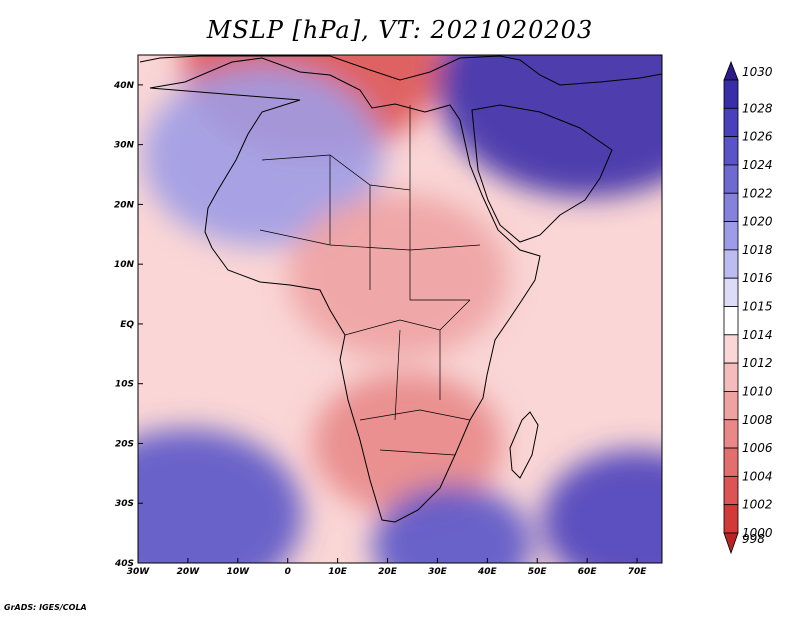 Image resolution: width=800 pixels, height=618 pixels. Describe the element at coordinates (757, 278) in the screenshot. I see `colorbar-label: 1016` at that location.